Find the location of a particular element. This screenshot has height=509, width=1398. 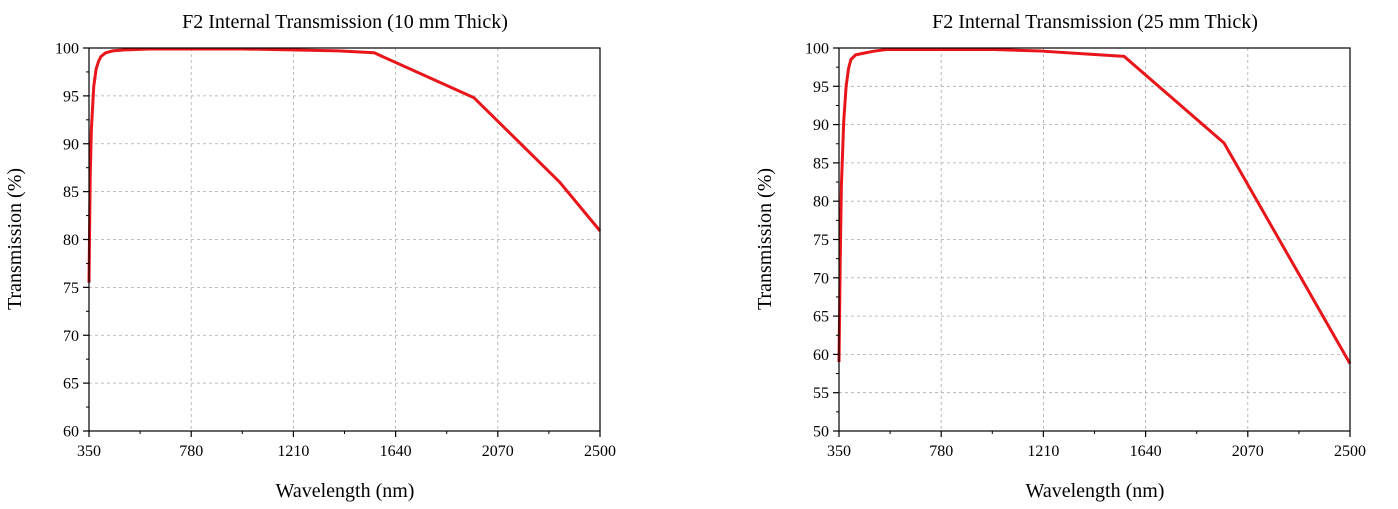

y-tick-labels: 50 55 60 65 70 75 80 85 90 95 100 is located at coordinates (817, 241).